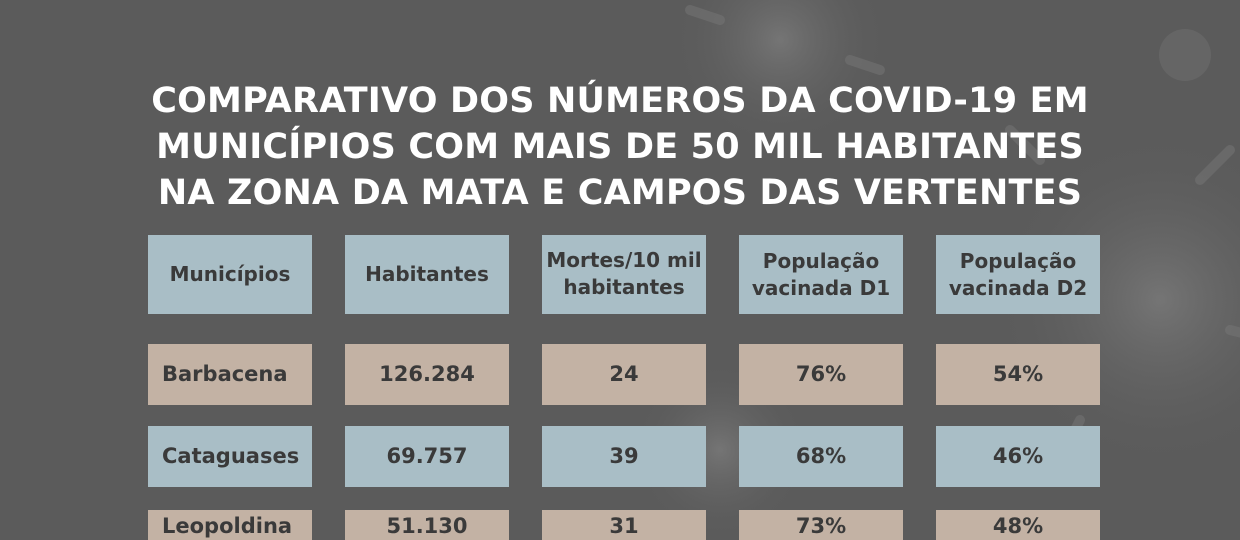  What do you see at coordinates (620, 101) in the screenshot?
I see `title-line-1: COMPARATIVO DOS NÚMEROS DA COVID-19 EM` at bounding box center [620, 101].